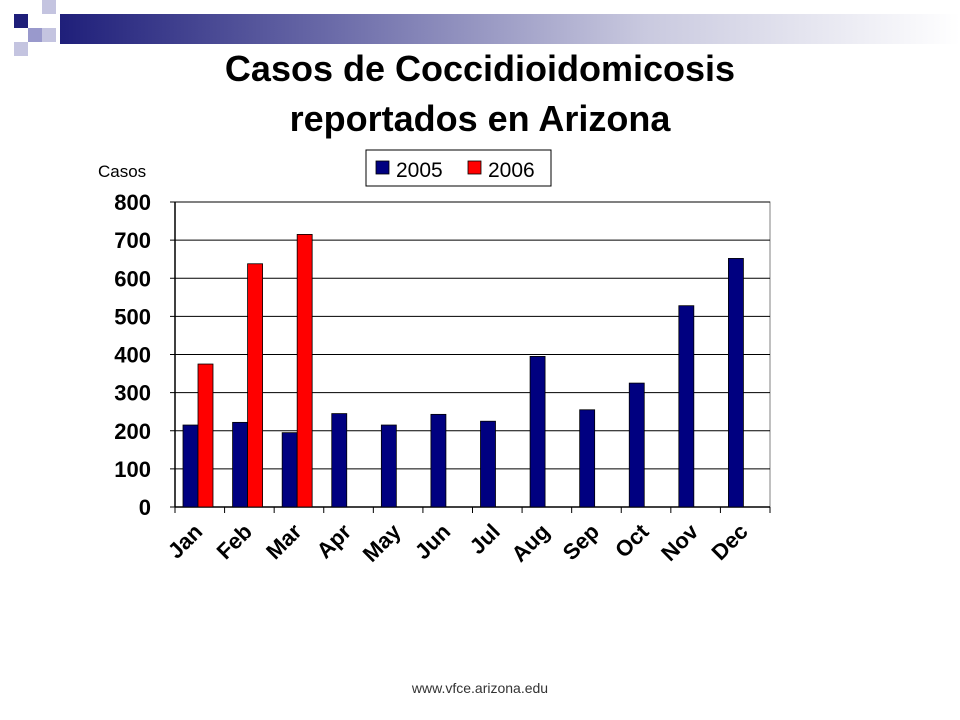 This screenshot has height=720, width=960. Describe the element at coordinates (122, 171) in the screenshot. I see `y-axis-label: Casos` at that location.